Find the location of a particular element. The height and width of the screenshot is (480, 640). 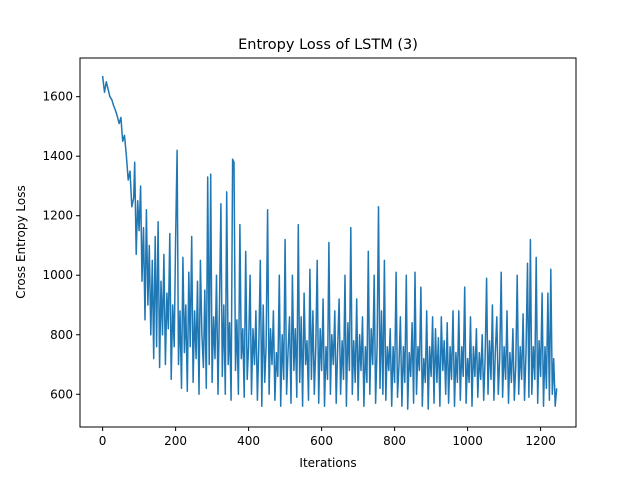

y-tick-label: 1000 is located at coordinates (57, 275).